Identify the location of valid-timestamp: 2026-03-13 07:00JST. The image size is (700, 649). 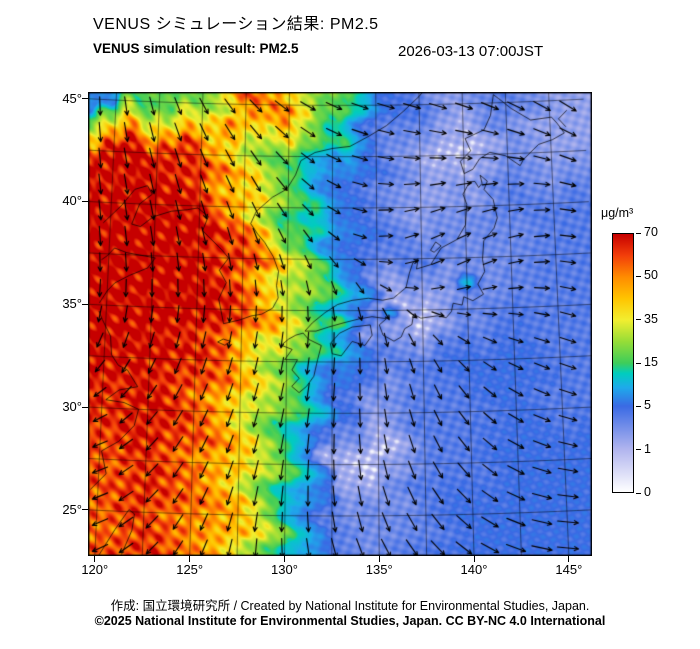
(471, 51).